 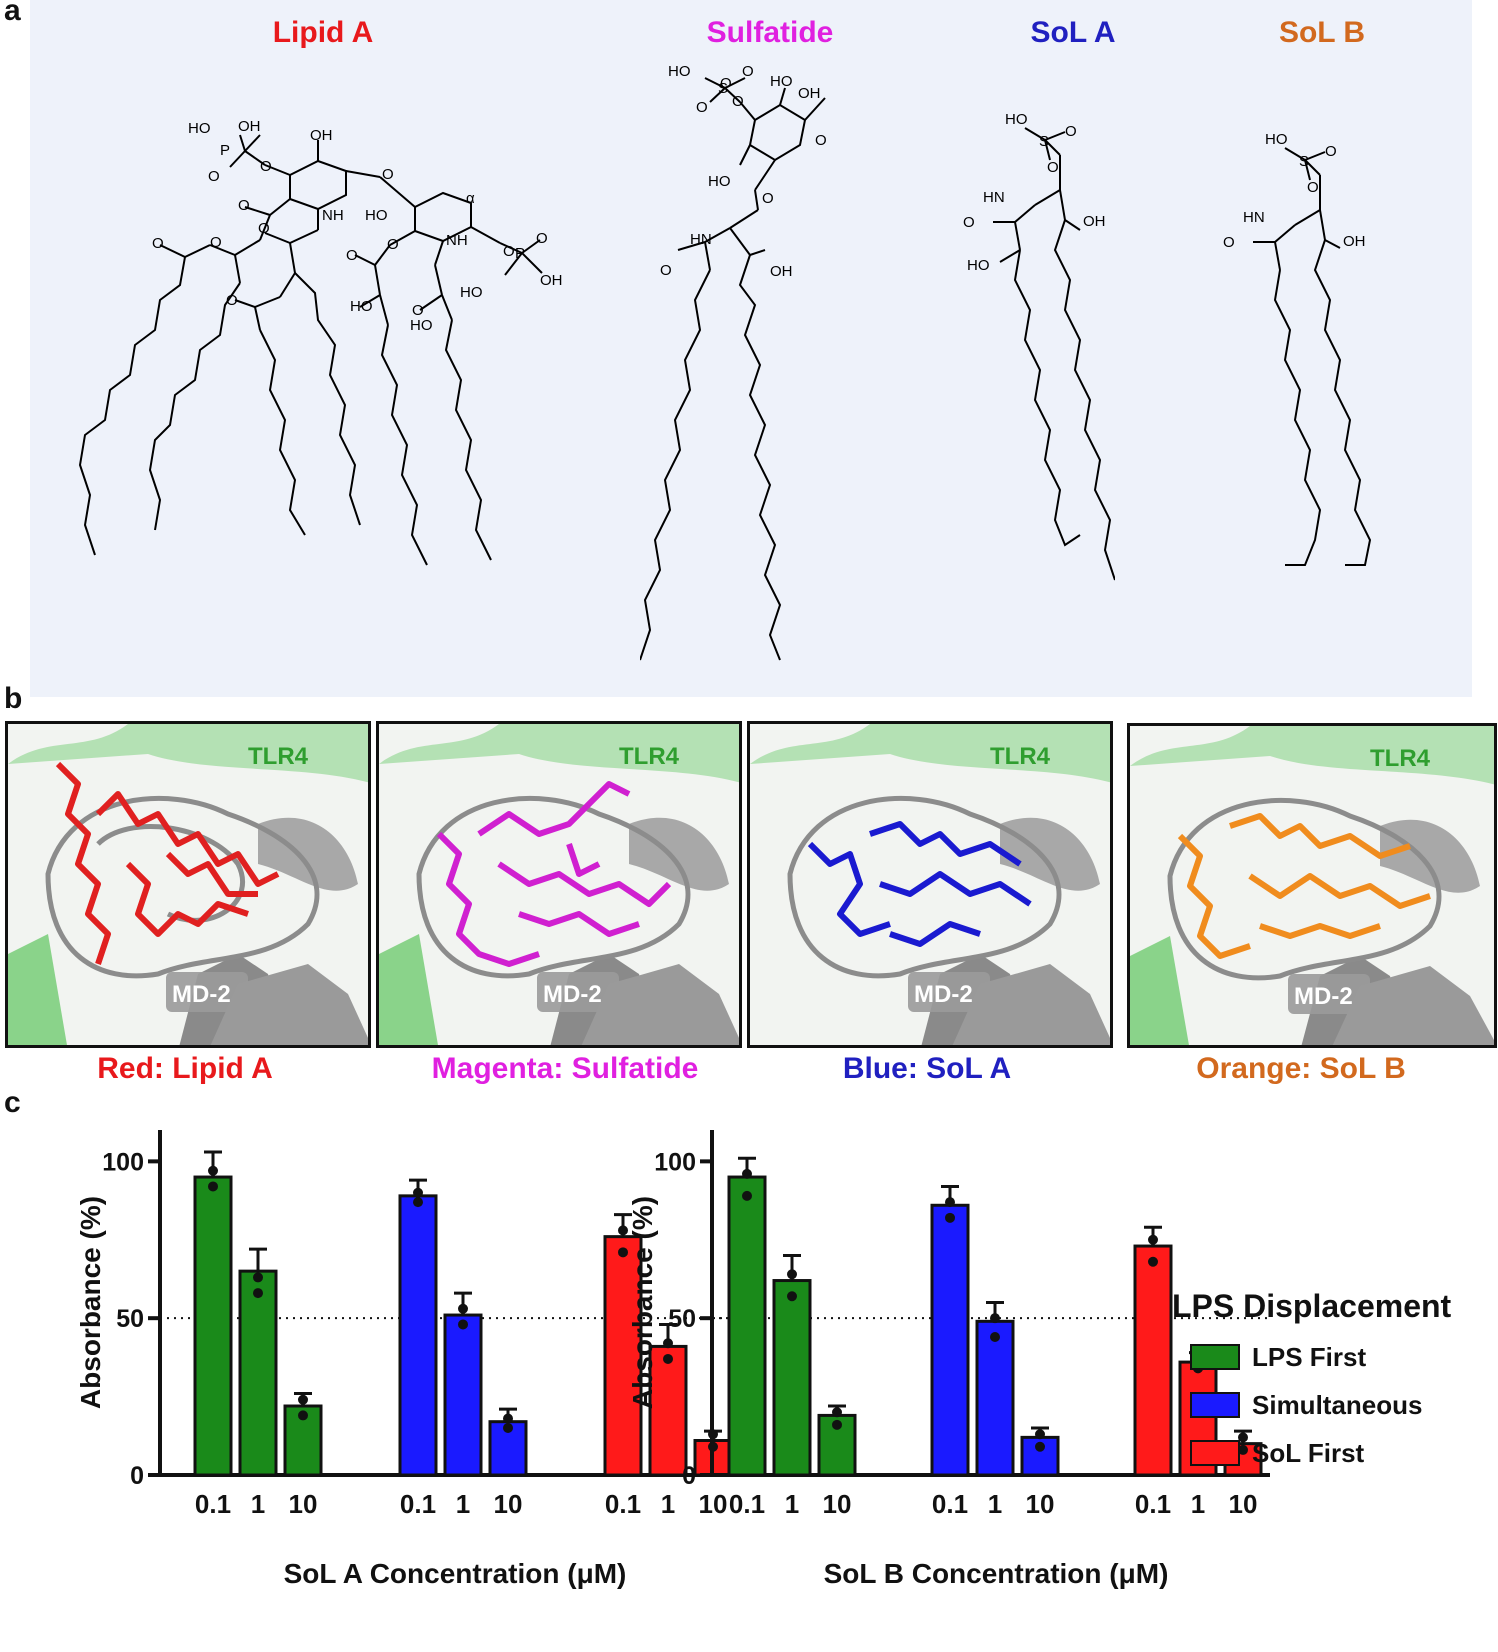 What do you see at coordinates (520, 253) in the screenshot?
I see `svg-text: P` at bounding box center [520, 253].